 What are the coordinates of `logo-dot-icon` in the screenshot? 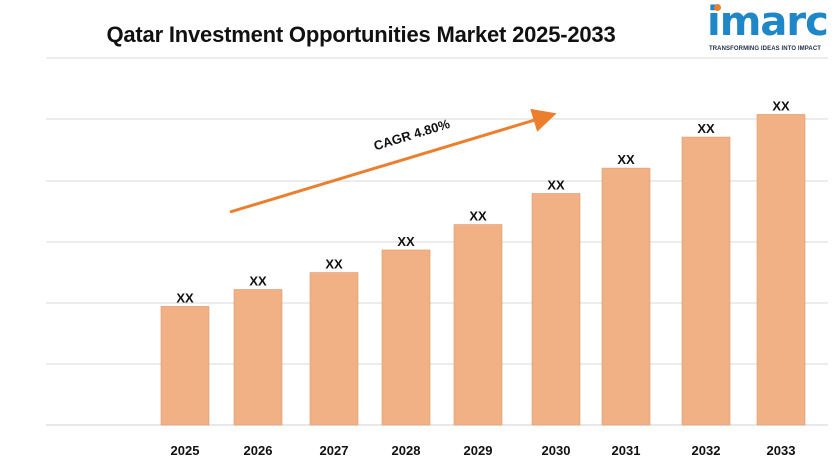 It's located at (717, 7).